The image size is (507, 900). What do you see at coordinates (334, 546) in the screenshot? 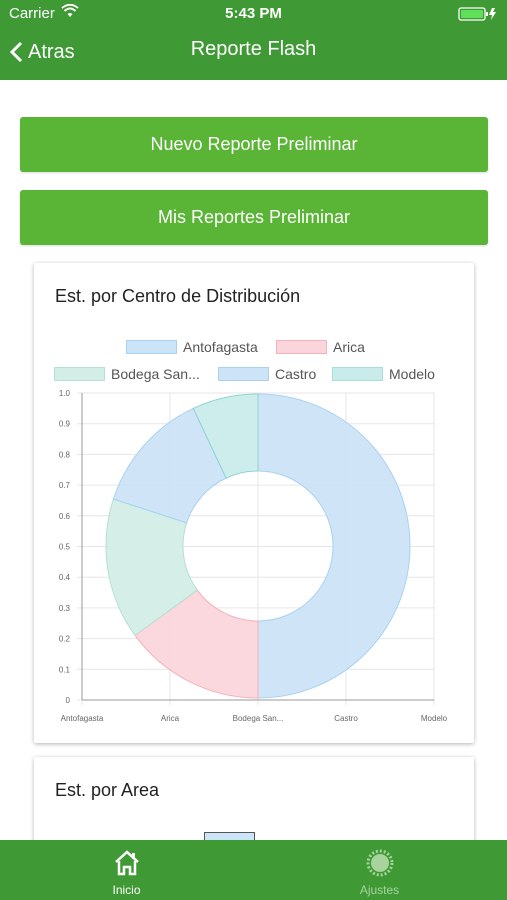
I see `pie-slice-antofagasta` at bounding box center [334, 546].